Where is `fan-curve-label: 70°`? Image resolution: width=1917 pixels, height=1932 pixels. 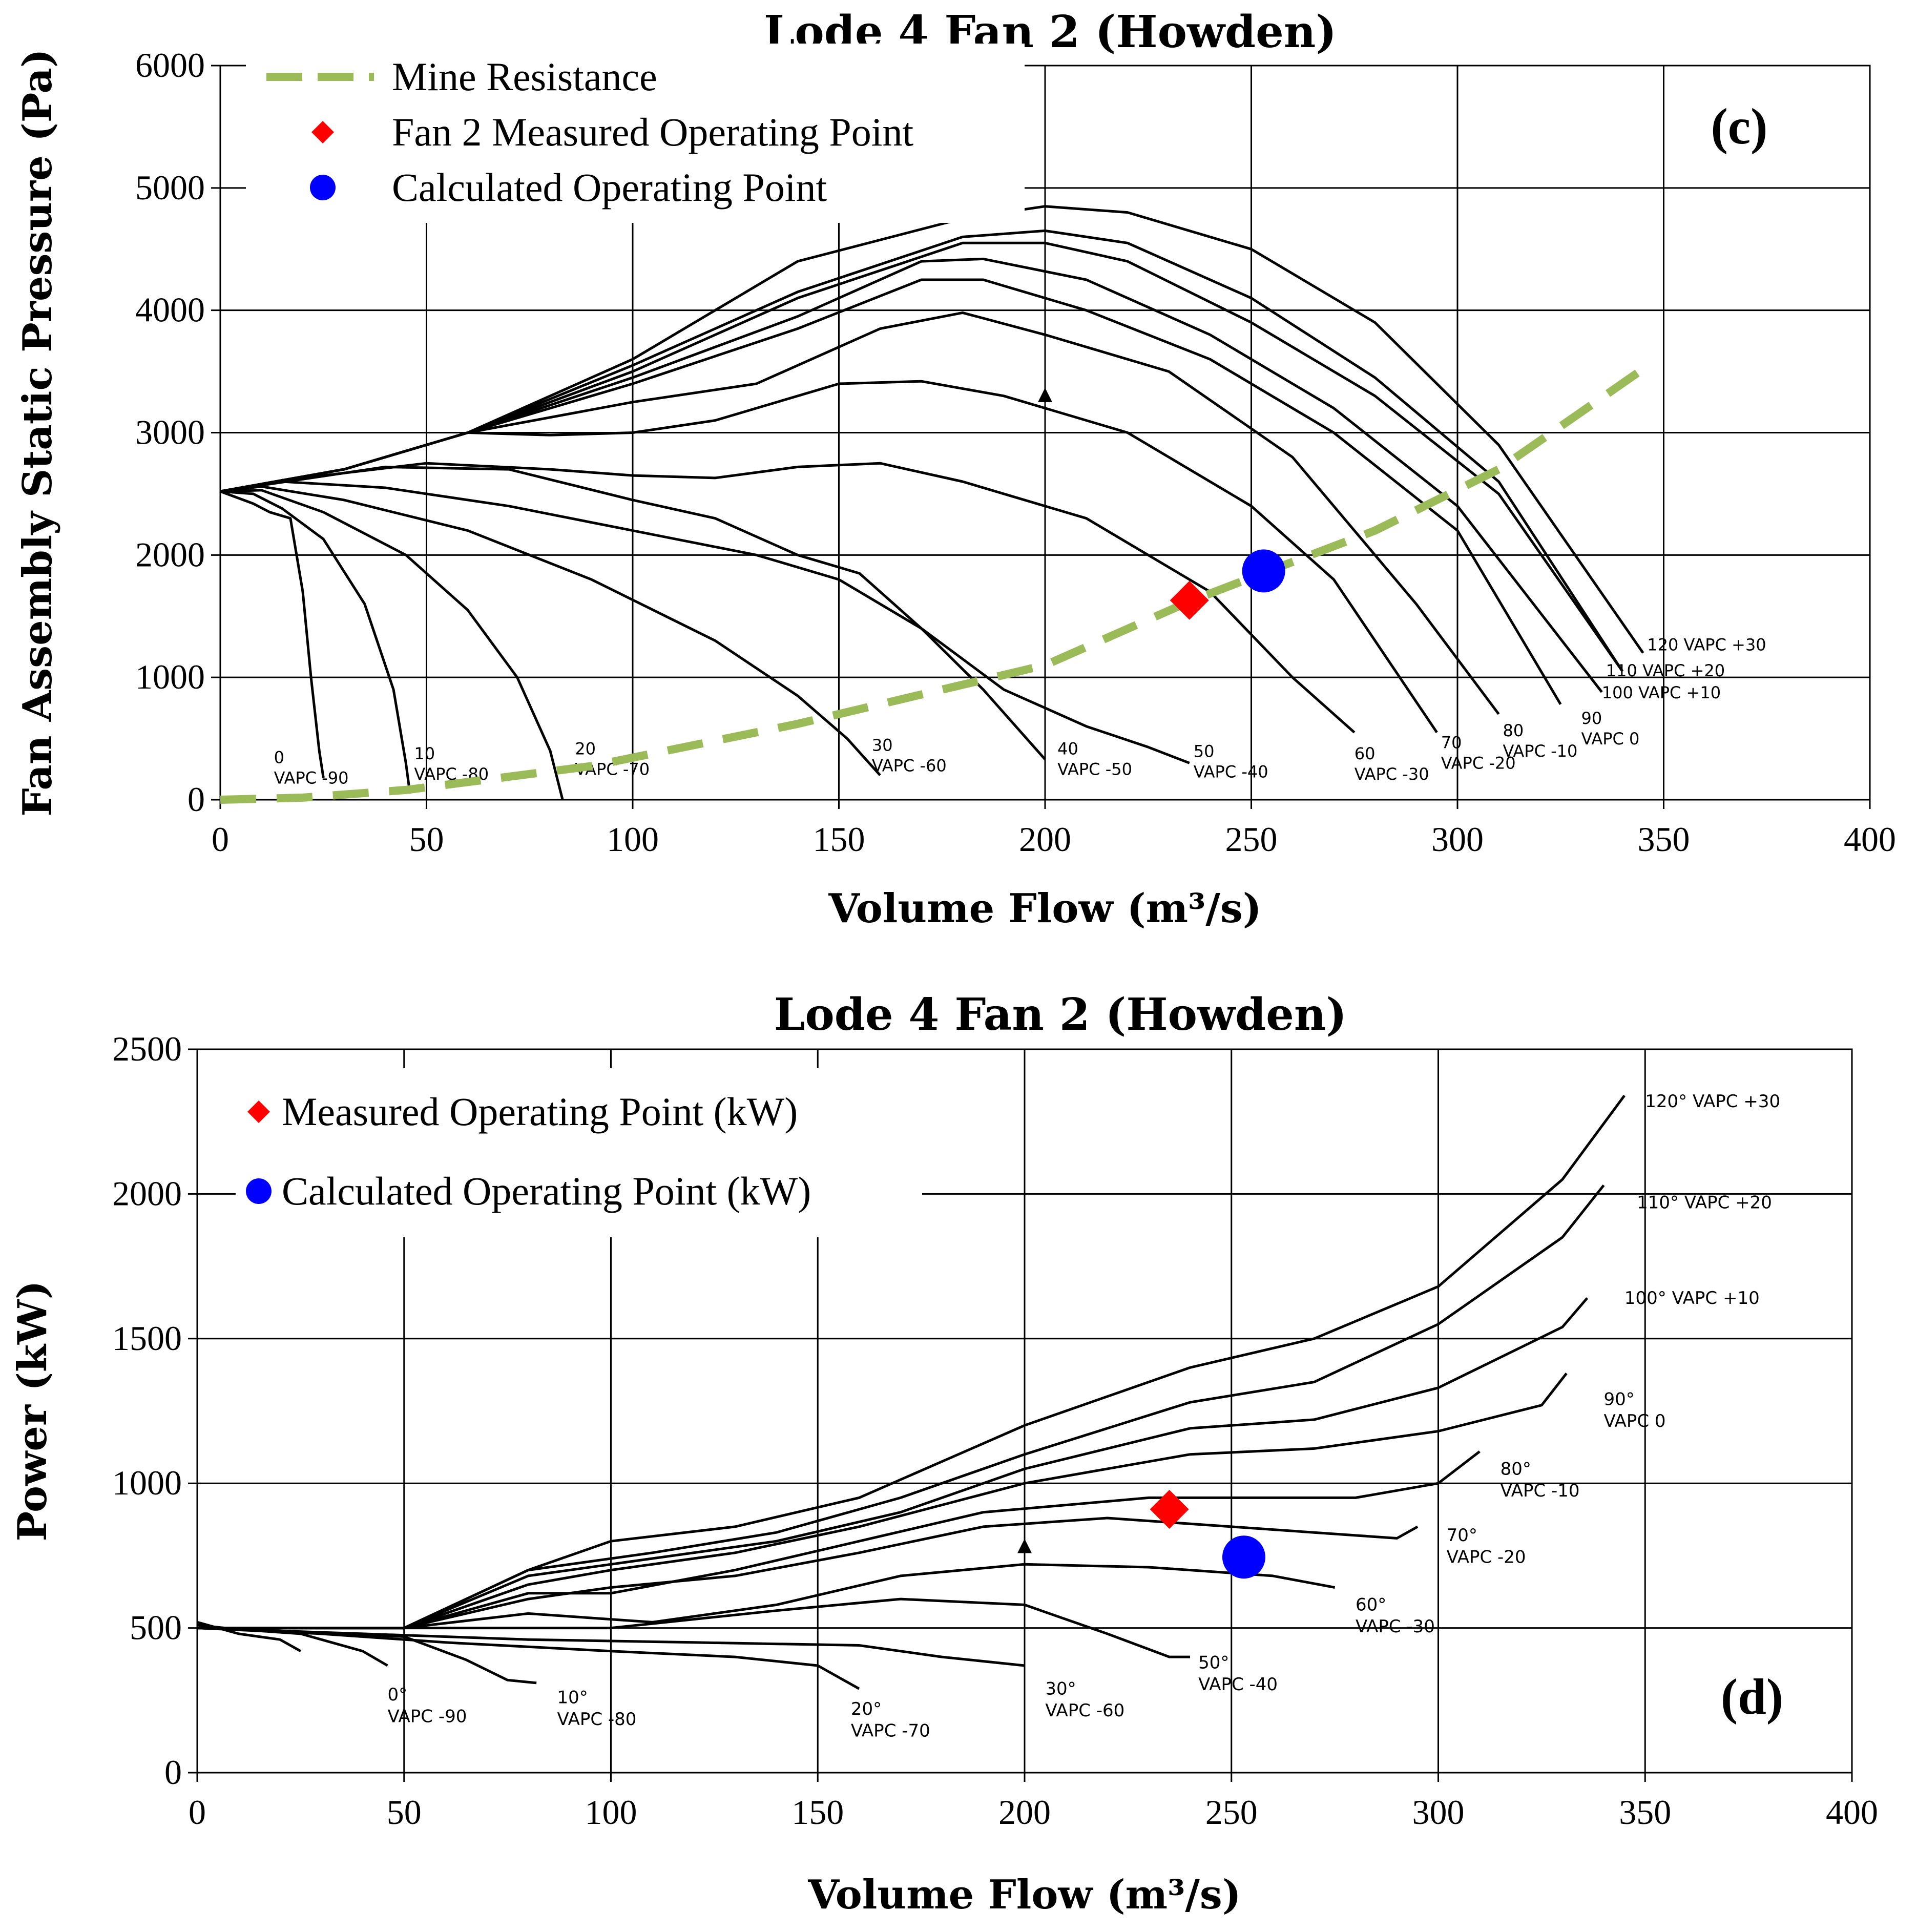 fan-curve-label: 70° is located at coordinates (1462, 1535).